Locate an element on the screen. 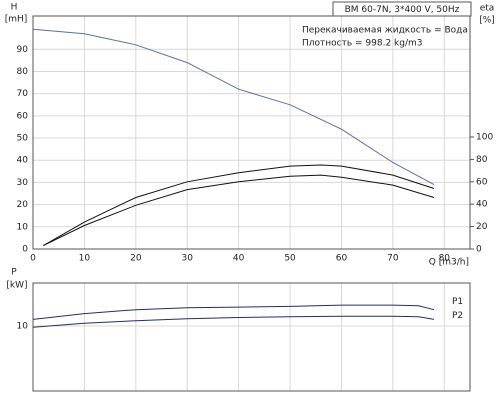 The image size is (500, 404). y2-tick-label: 100 is located at coordinates (484, 137).